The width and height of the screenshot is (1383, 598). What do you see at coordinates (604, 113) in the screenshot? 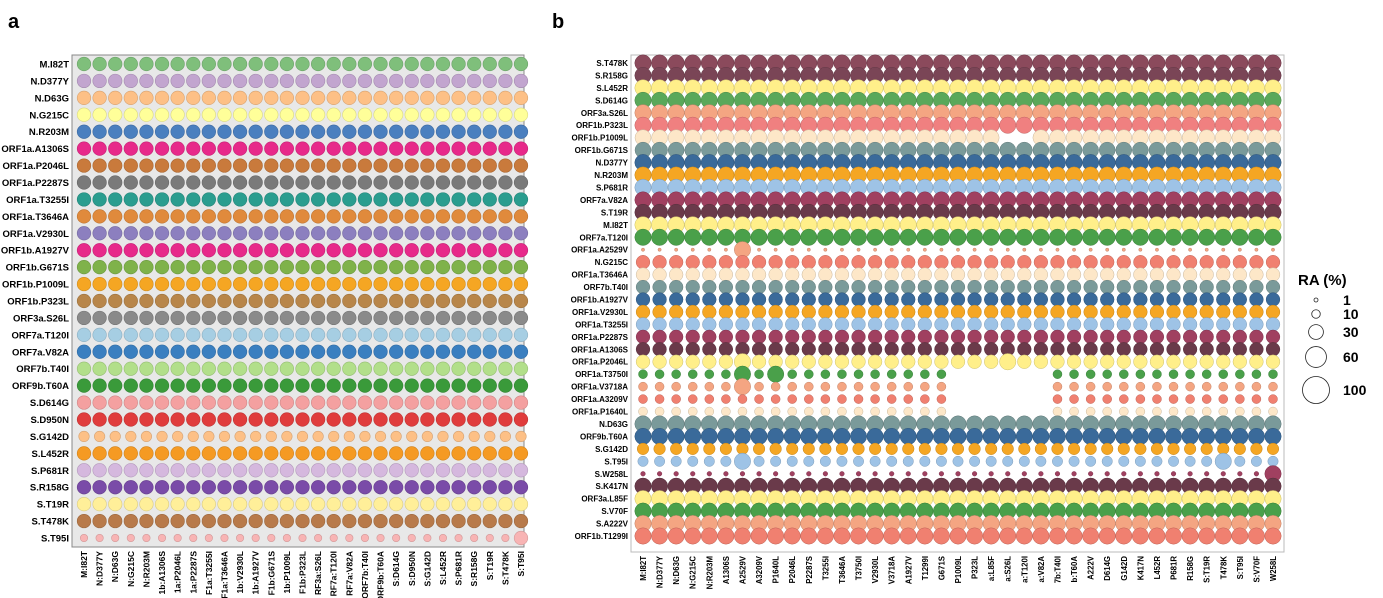
I see `panel-b-row-label: ORF3a.S26L` at bounding box center [604, 113].